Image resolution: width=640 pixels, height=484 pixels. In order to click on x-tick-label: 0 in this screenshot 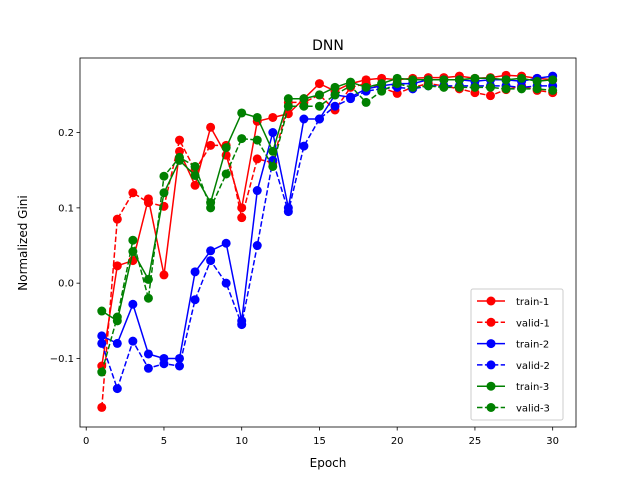, I will do `click(86, 441)`.